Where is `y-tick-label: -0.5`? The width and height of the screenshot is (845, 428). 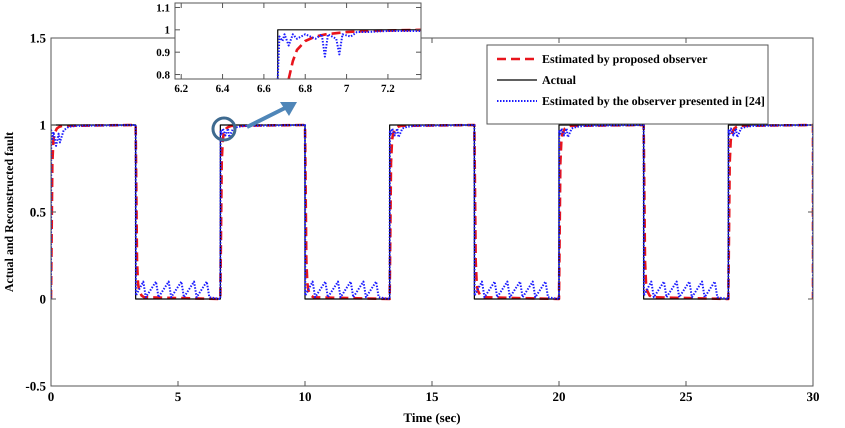 y-tick-label: -0.5 is located at coordinates (35, 386).